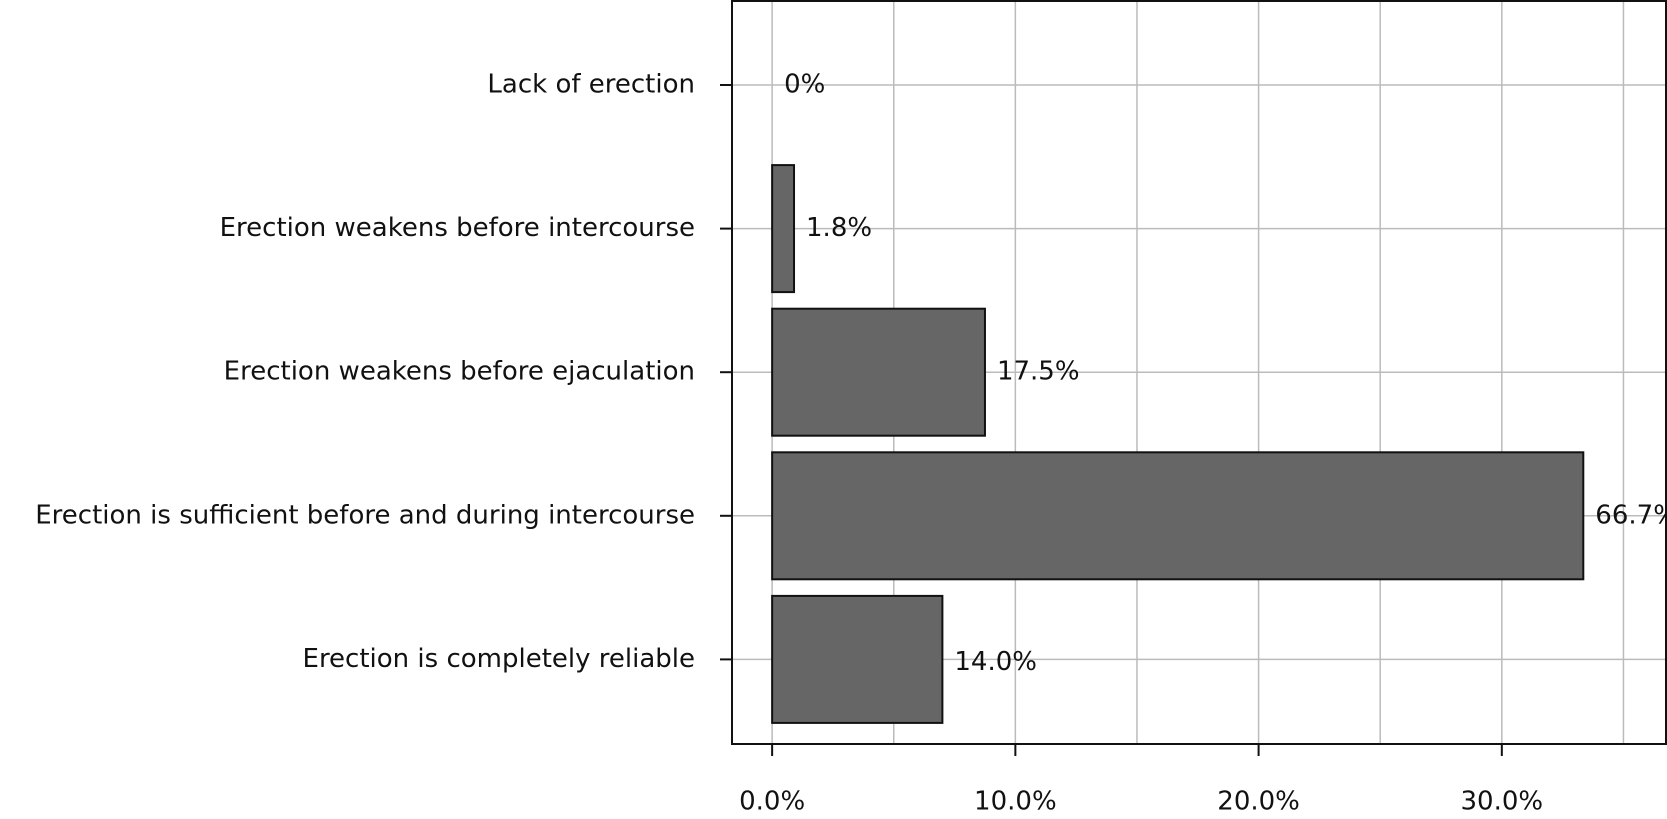 This screenshot has width=1667, height=819. What do you see at coordinates (459, 372) in the screenshot?
I see `y-tick-label: Erection weakens before ejaculation` at bounding box center [459, 372].